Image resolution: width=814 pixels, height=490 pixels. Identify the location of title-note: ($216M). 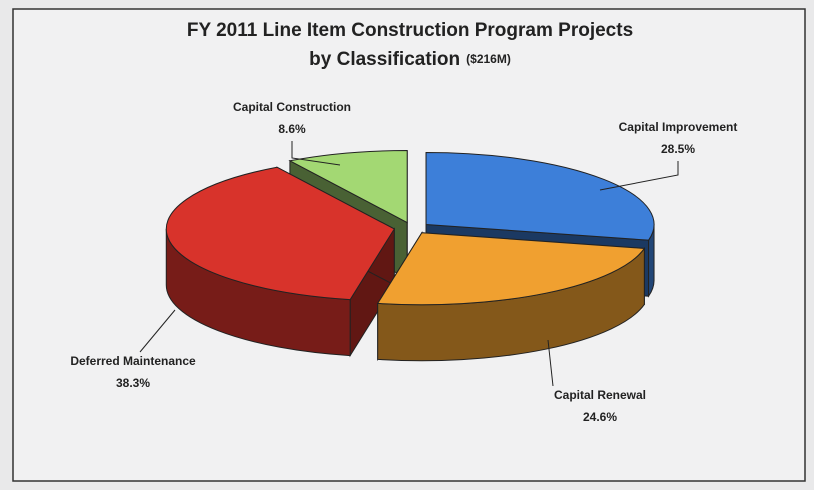
(488, 59).